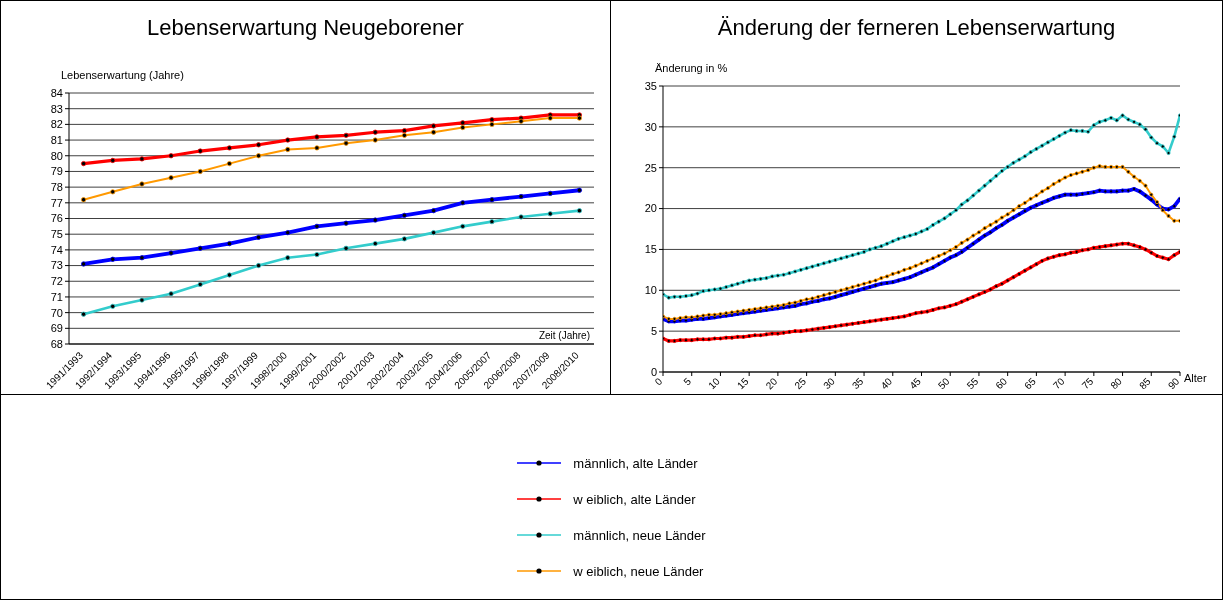 The width and height of the screenshot is (1223, 600). I want to click on legend-label: männlich, alte Länder, so click(635, 463).